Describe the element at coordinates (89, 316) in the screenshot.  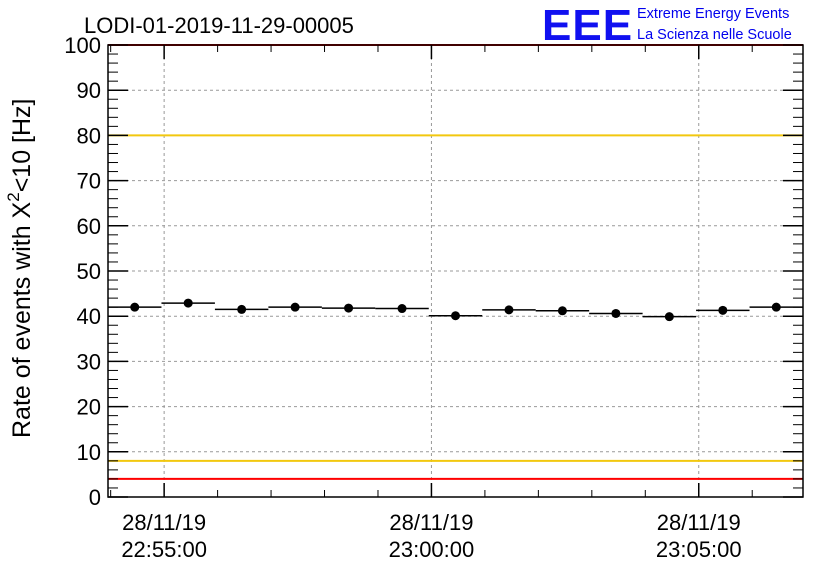
I see `y-tick-label: 40` at that location.